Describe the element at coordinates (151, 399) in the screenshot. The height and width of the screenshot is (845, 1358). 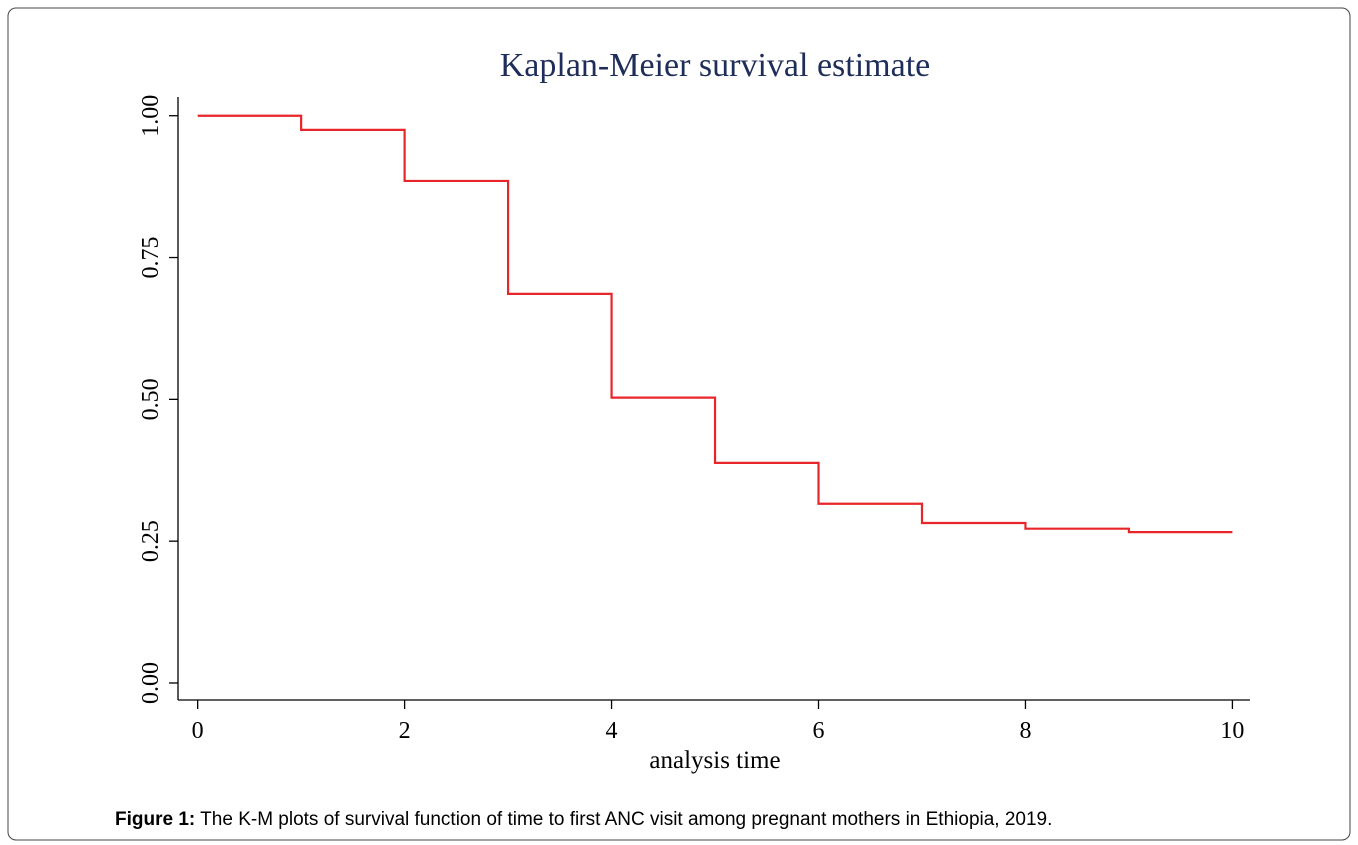
I see `y-tick-label: 0.50` at that location.